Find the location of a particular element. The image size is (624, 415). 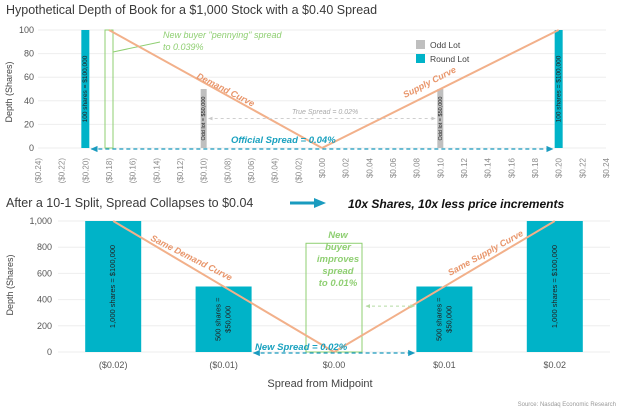

top-y-tick-label: 0 is located at coordinates (31, 148).